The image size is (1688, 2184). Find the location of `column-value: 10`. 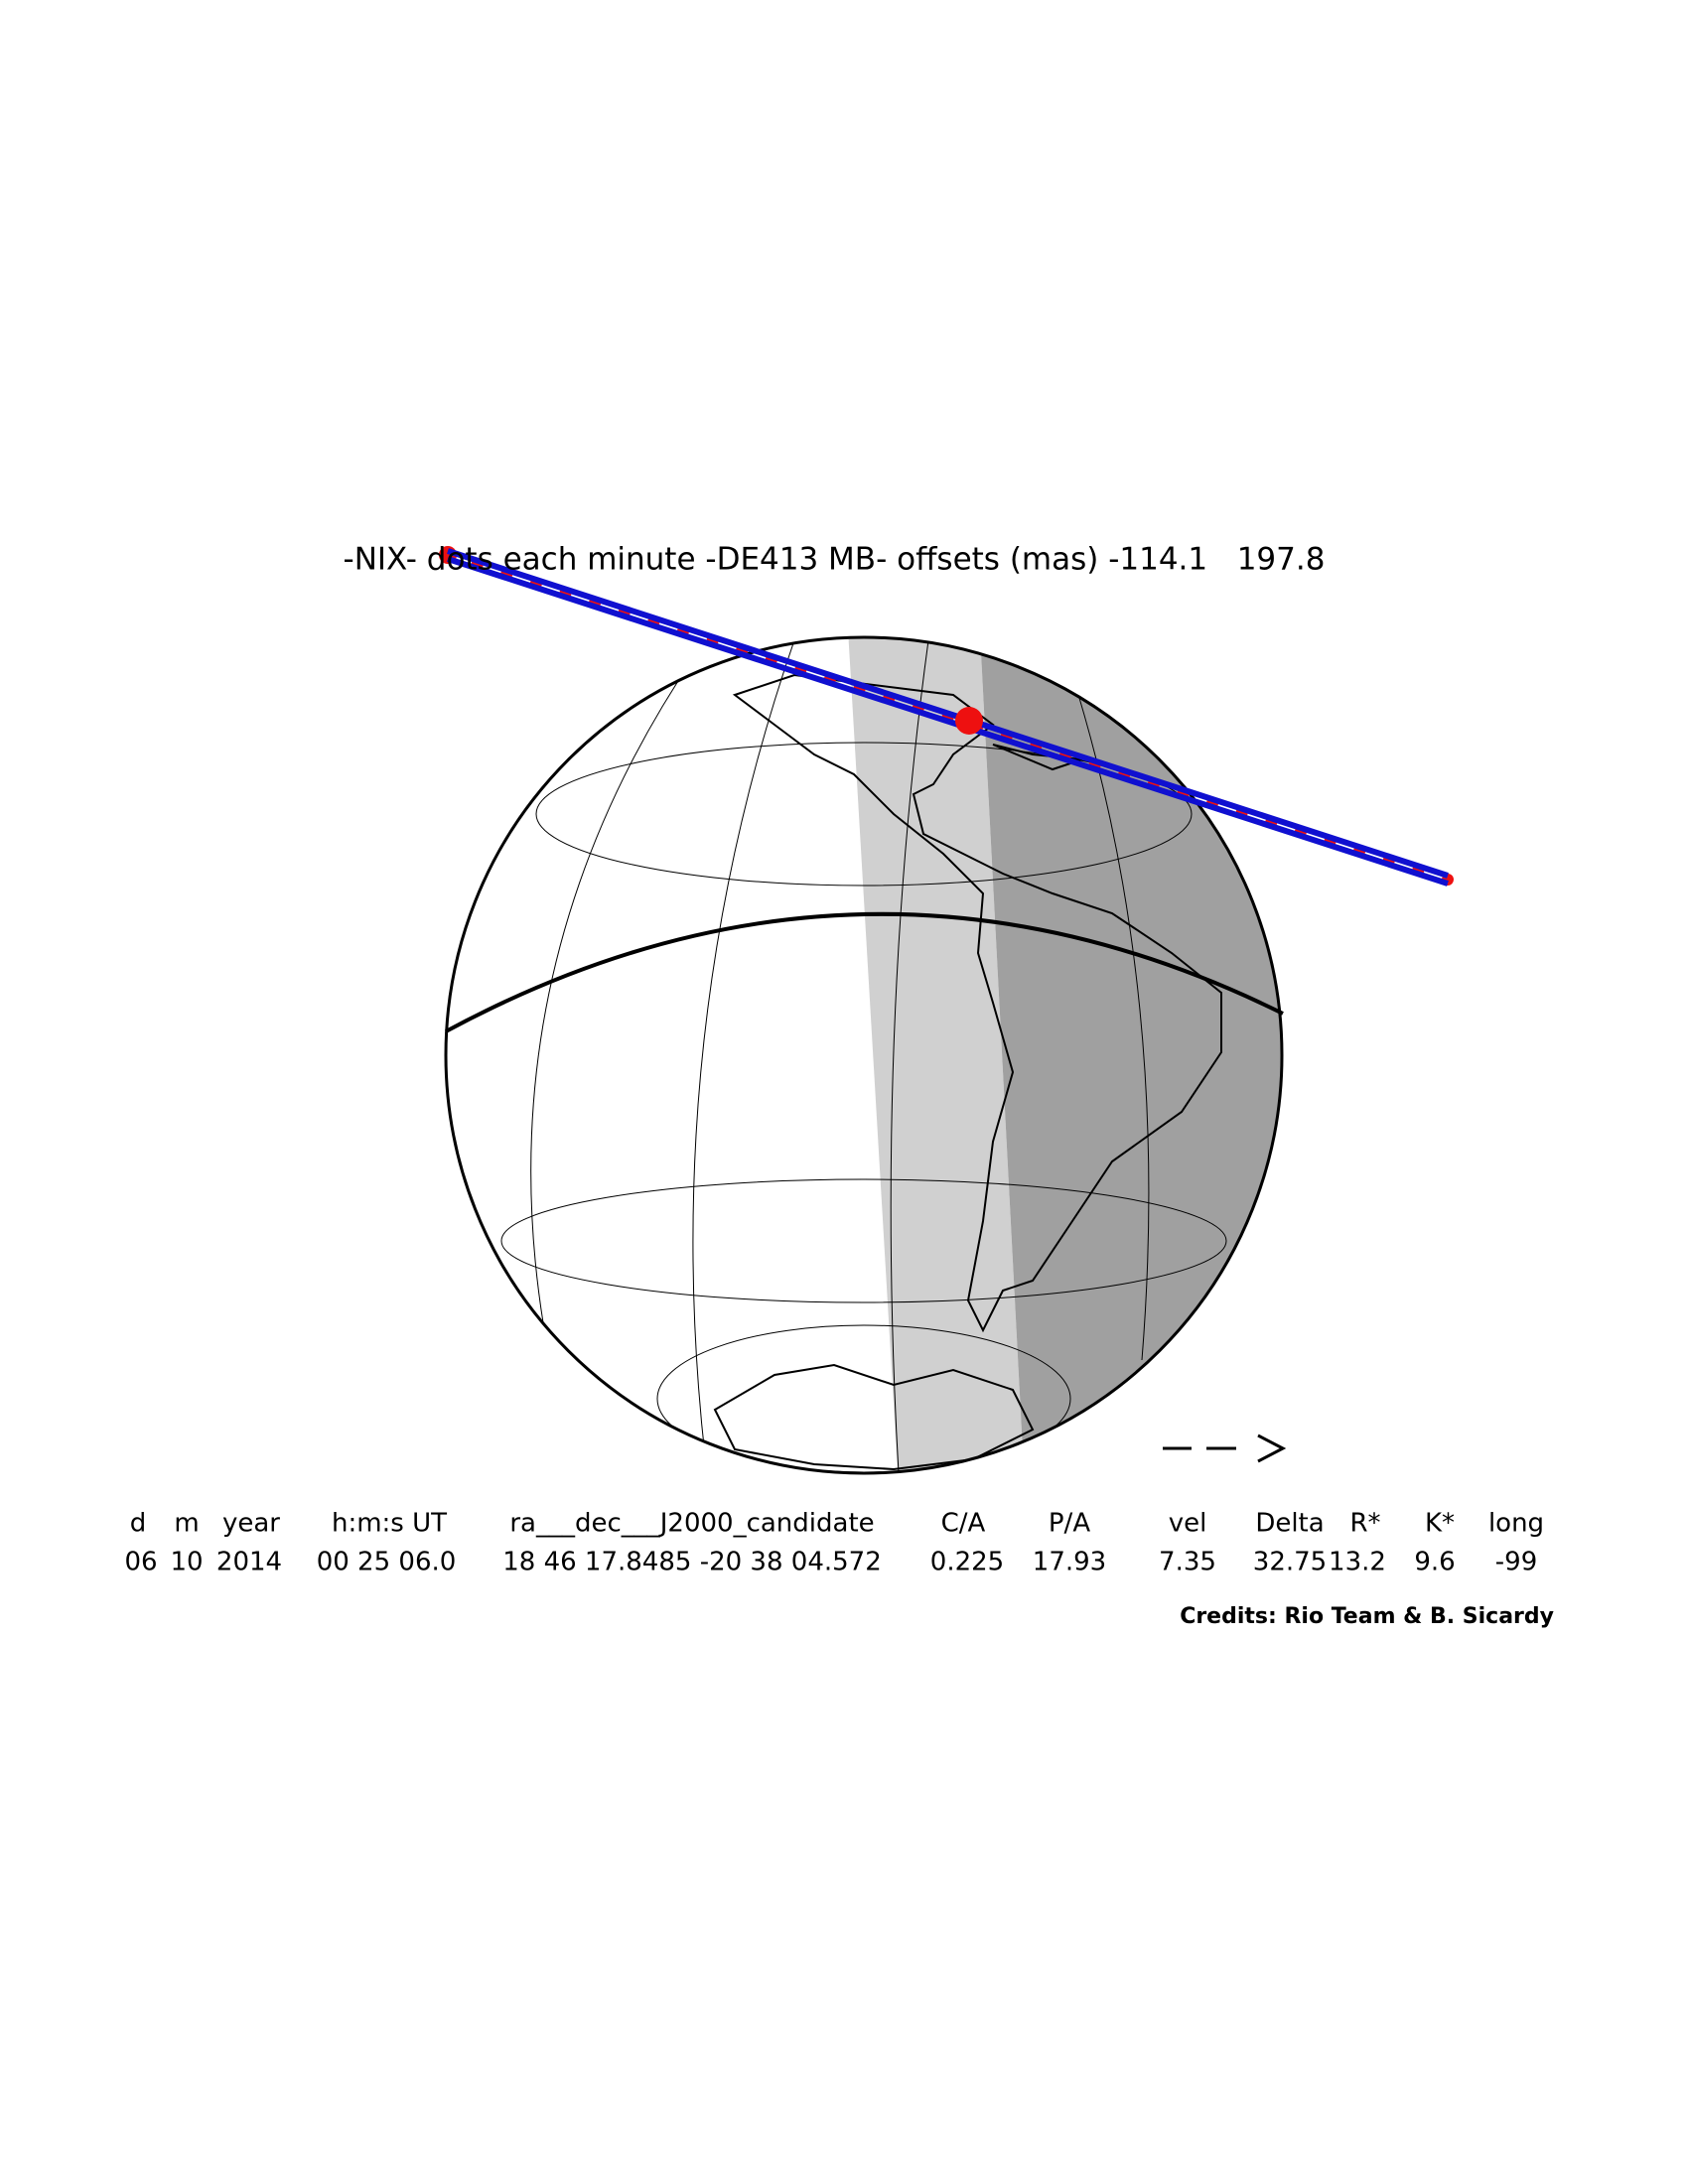

column-value: 10 is located at coordinates (186, 1562).